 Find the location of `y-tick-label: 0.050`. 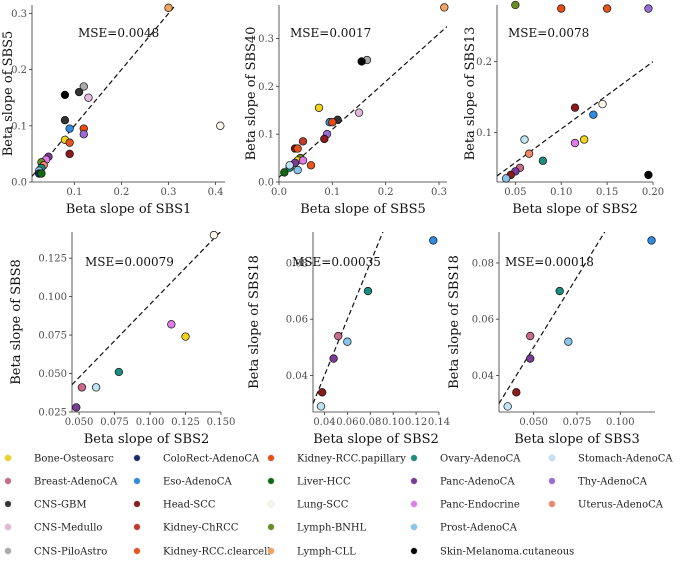

y-tick-label: 0.050 is located at coordinates (52, 374).